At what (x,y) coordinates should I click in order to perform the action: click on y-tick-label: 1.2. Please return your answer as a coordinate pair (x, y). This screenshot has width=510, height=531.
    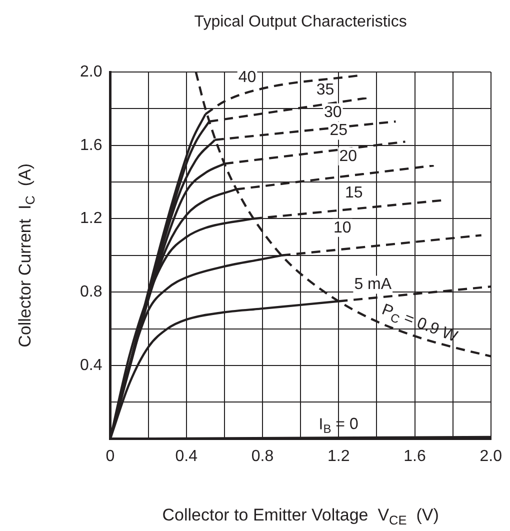
    Looking at the image, I should click on (91, 219).